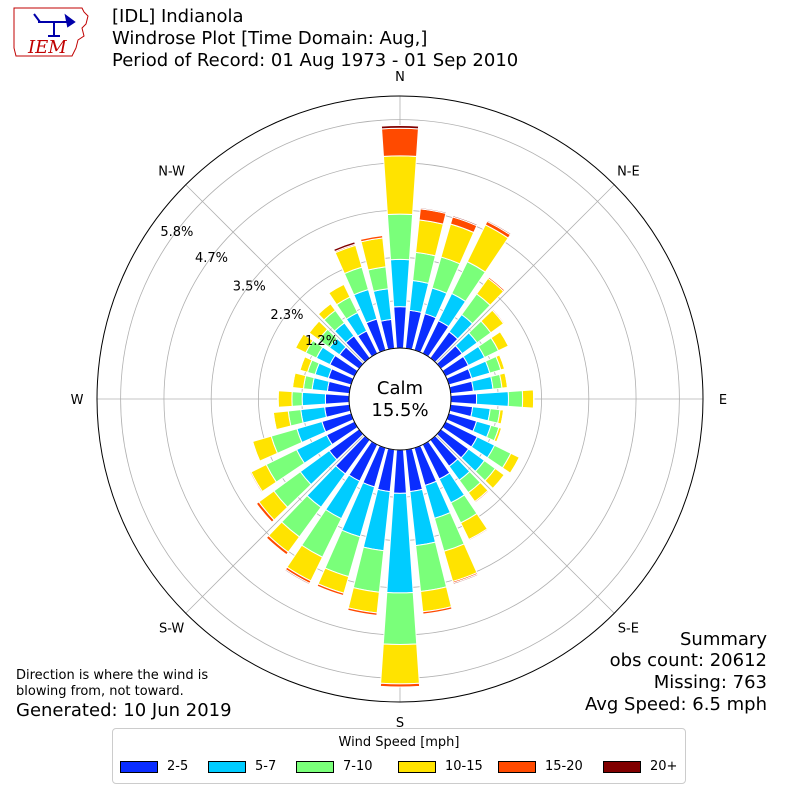 This screenshot has height=800, width=800. What do you see at coordinates (124, 710) in the screenshot?
I see `generated-date: Generated: 10 Jun 2019` at bounding box center [124, 710].